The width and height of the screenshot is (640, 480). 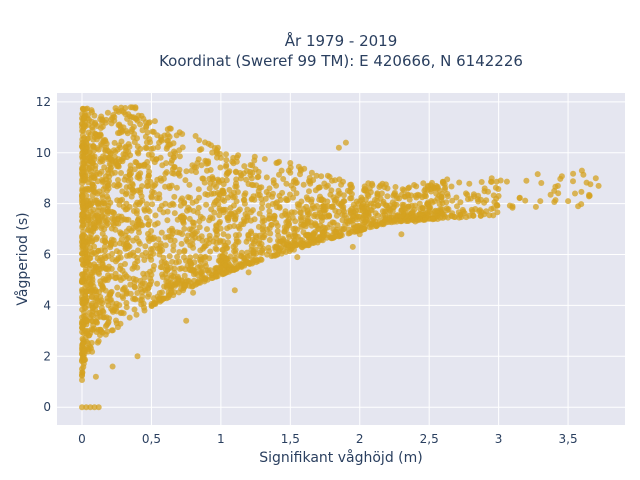 I want to click on x-tick-label: 3,5, so click(x=568, y=439).